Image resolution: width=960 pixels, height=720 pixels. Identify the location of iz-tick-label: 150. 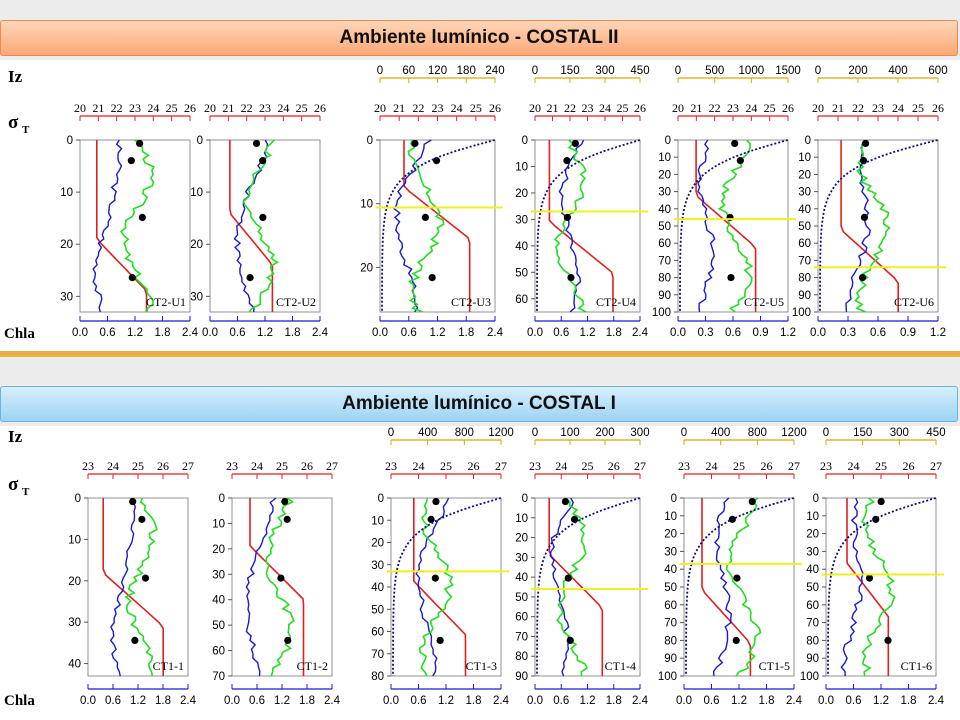
(569, 71).